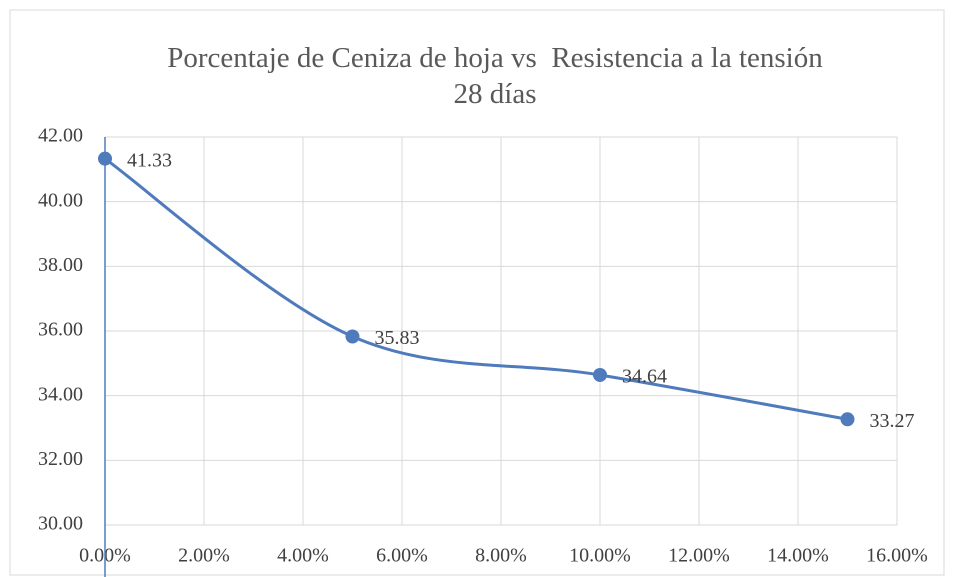 The image size is (955, 577). What do you see at coordinates (600, 556) in the screenshot?
I see `x-tick-label: 10.00%` at bounding box center [600, 556].